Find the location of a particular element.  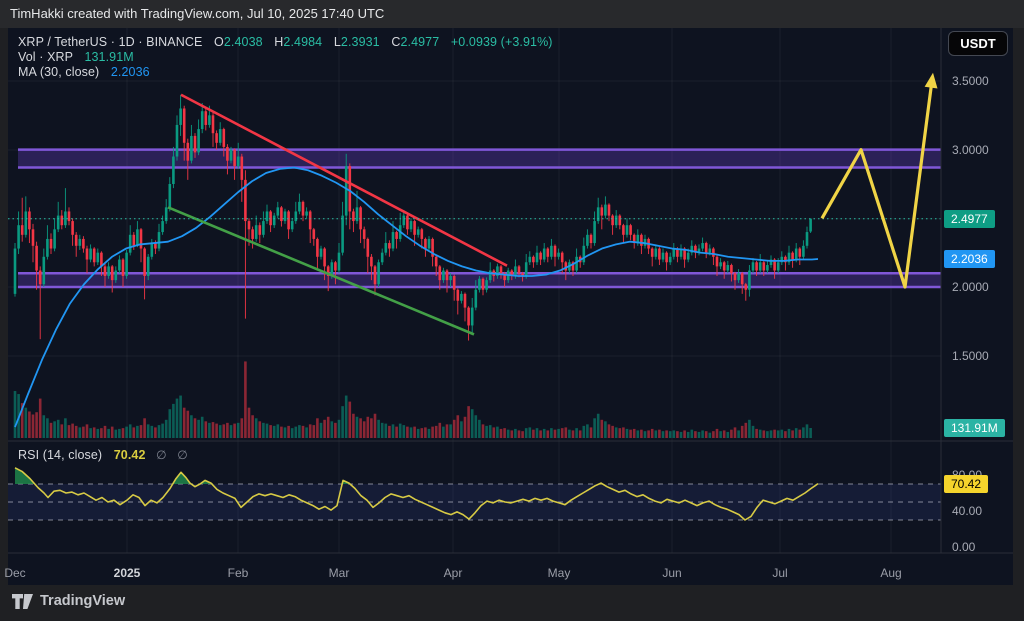

ma-legend: MA (30, close) 2.2036 is located at coordinates (84, 72).